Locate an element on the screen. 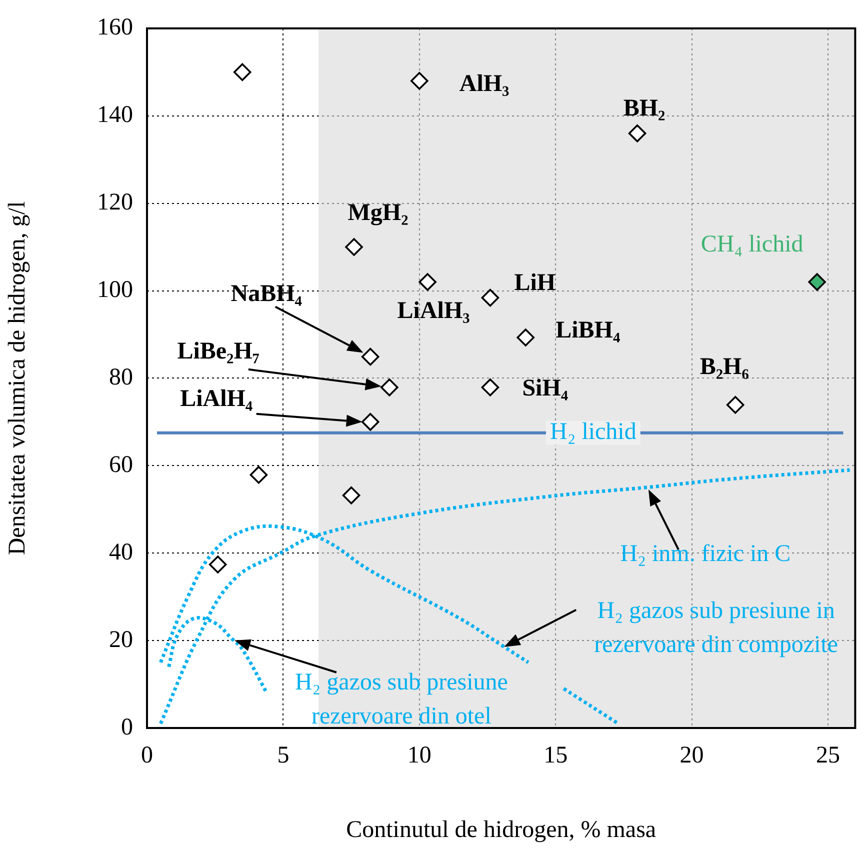 This screenshot has height=849, width=865. y-tick-label: 140 is located at coordinates (115, 115).